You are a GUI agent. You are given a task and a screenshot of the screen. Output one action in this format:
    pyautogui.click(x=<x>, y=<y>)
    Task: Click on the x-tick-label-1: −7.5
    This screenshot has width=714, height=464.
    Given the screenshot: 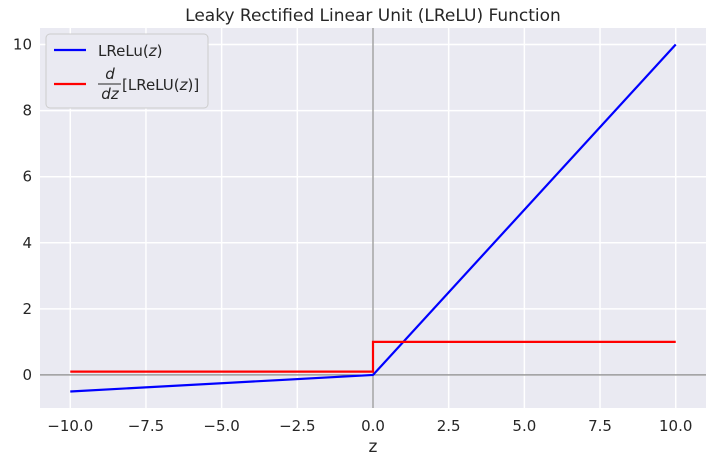 What is the action you would take?
    pyautogui.click(x=146, y=426)
    